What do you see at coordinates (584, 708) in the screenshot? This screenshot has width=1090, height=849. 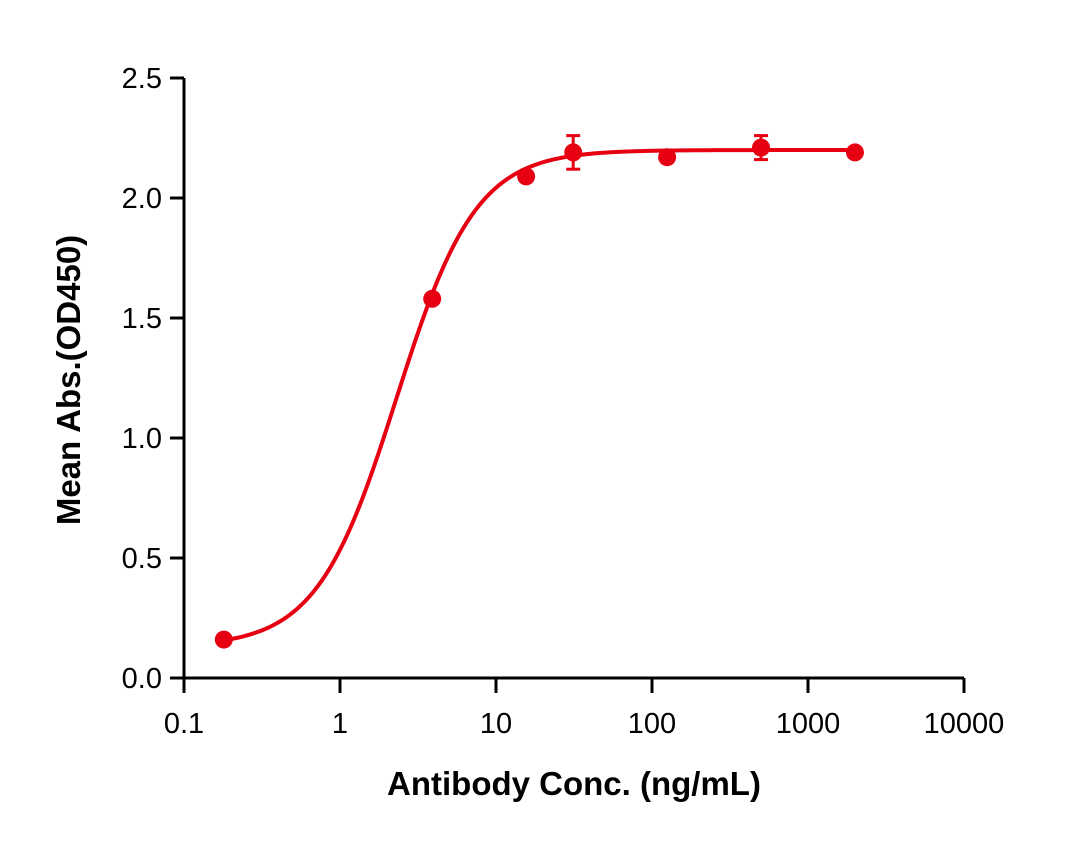 I see `x-axis: 0.1 1 10 100 1000 10000` at bounding box center [584, 708].